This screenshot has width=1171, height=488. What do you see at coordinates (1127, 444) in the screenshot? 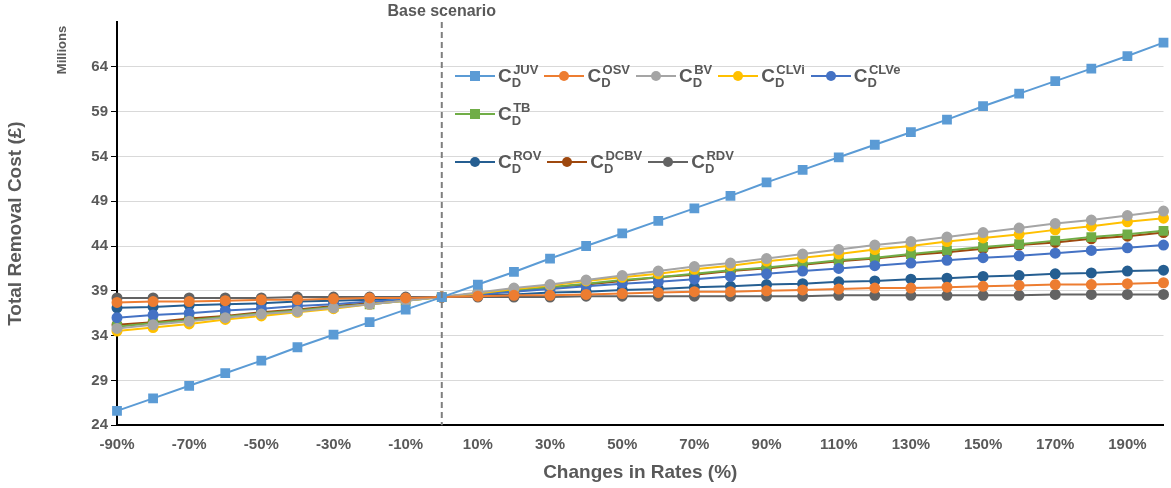
I see `x-tick-label: 190%` at bounding box center [1127, 444].